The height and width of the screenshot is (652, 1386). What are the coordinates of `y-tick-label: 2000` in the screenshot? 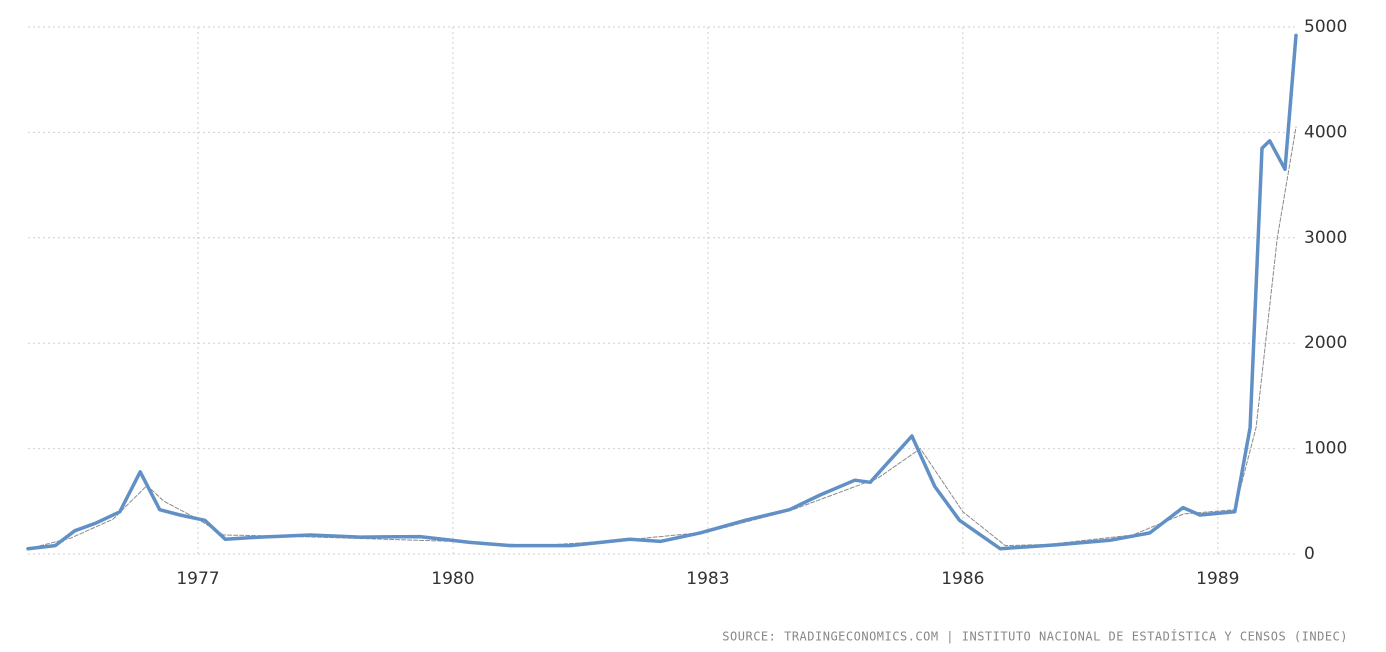 It's located at (1325, 343).